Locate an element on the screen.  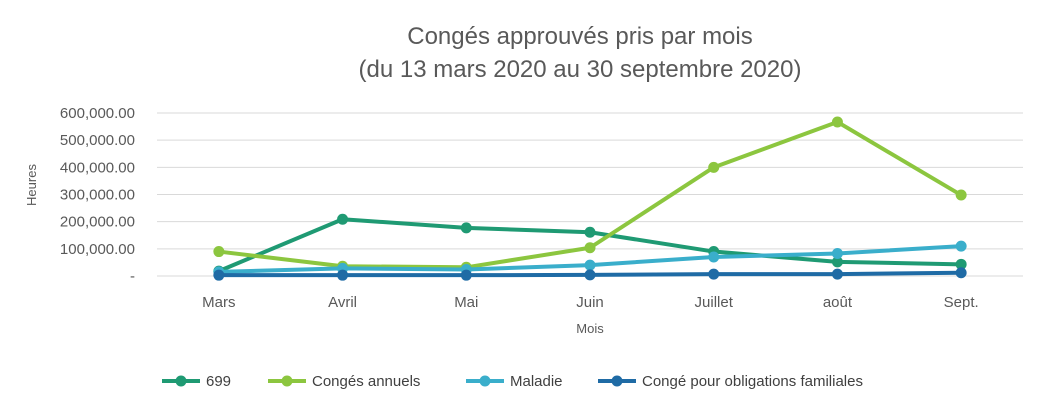
legend-label: 699 is located at coordinates (218, 381).